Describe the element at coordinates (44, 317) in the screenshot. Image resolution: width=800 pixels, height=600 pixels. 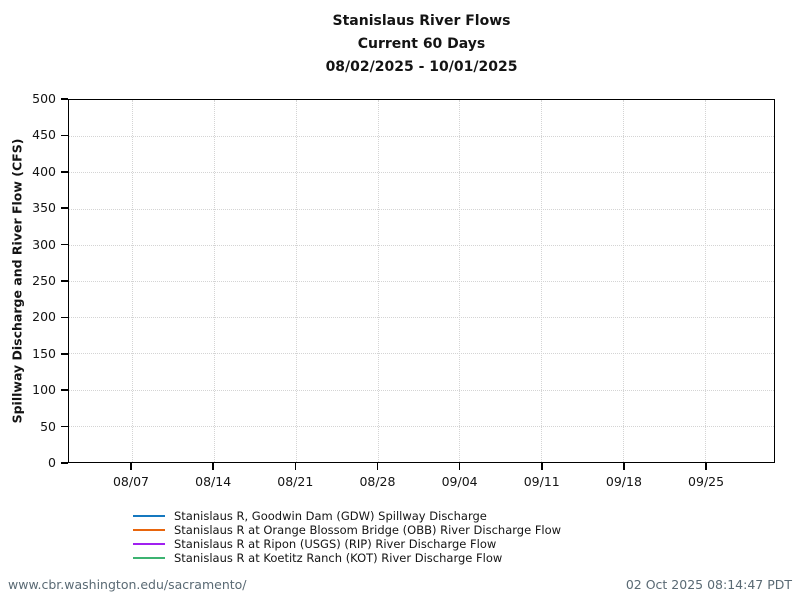
I see `y-tick-label: 200` at that location.